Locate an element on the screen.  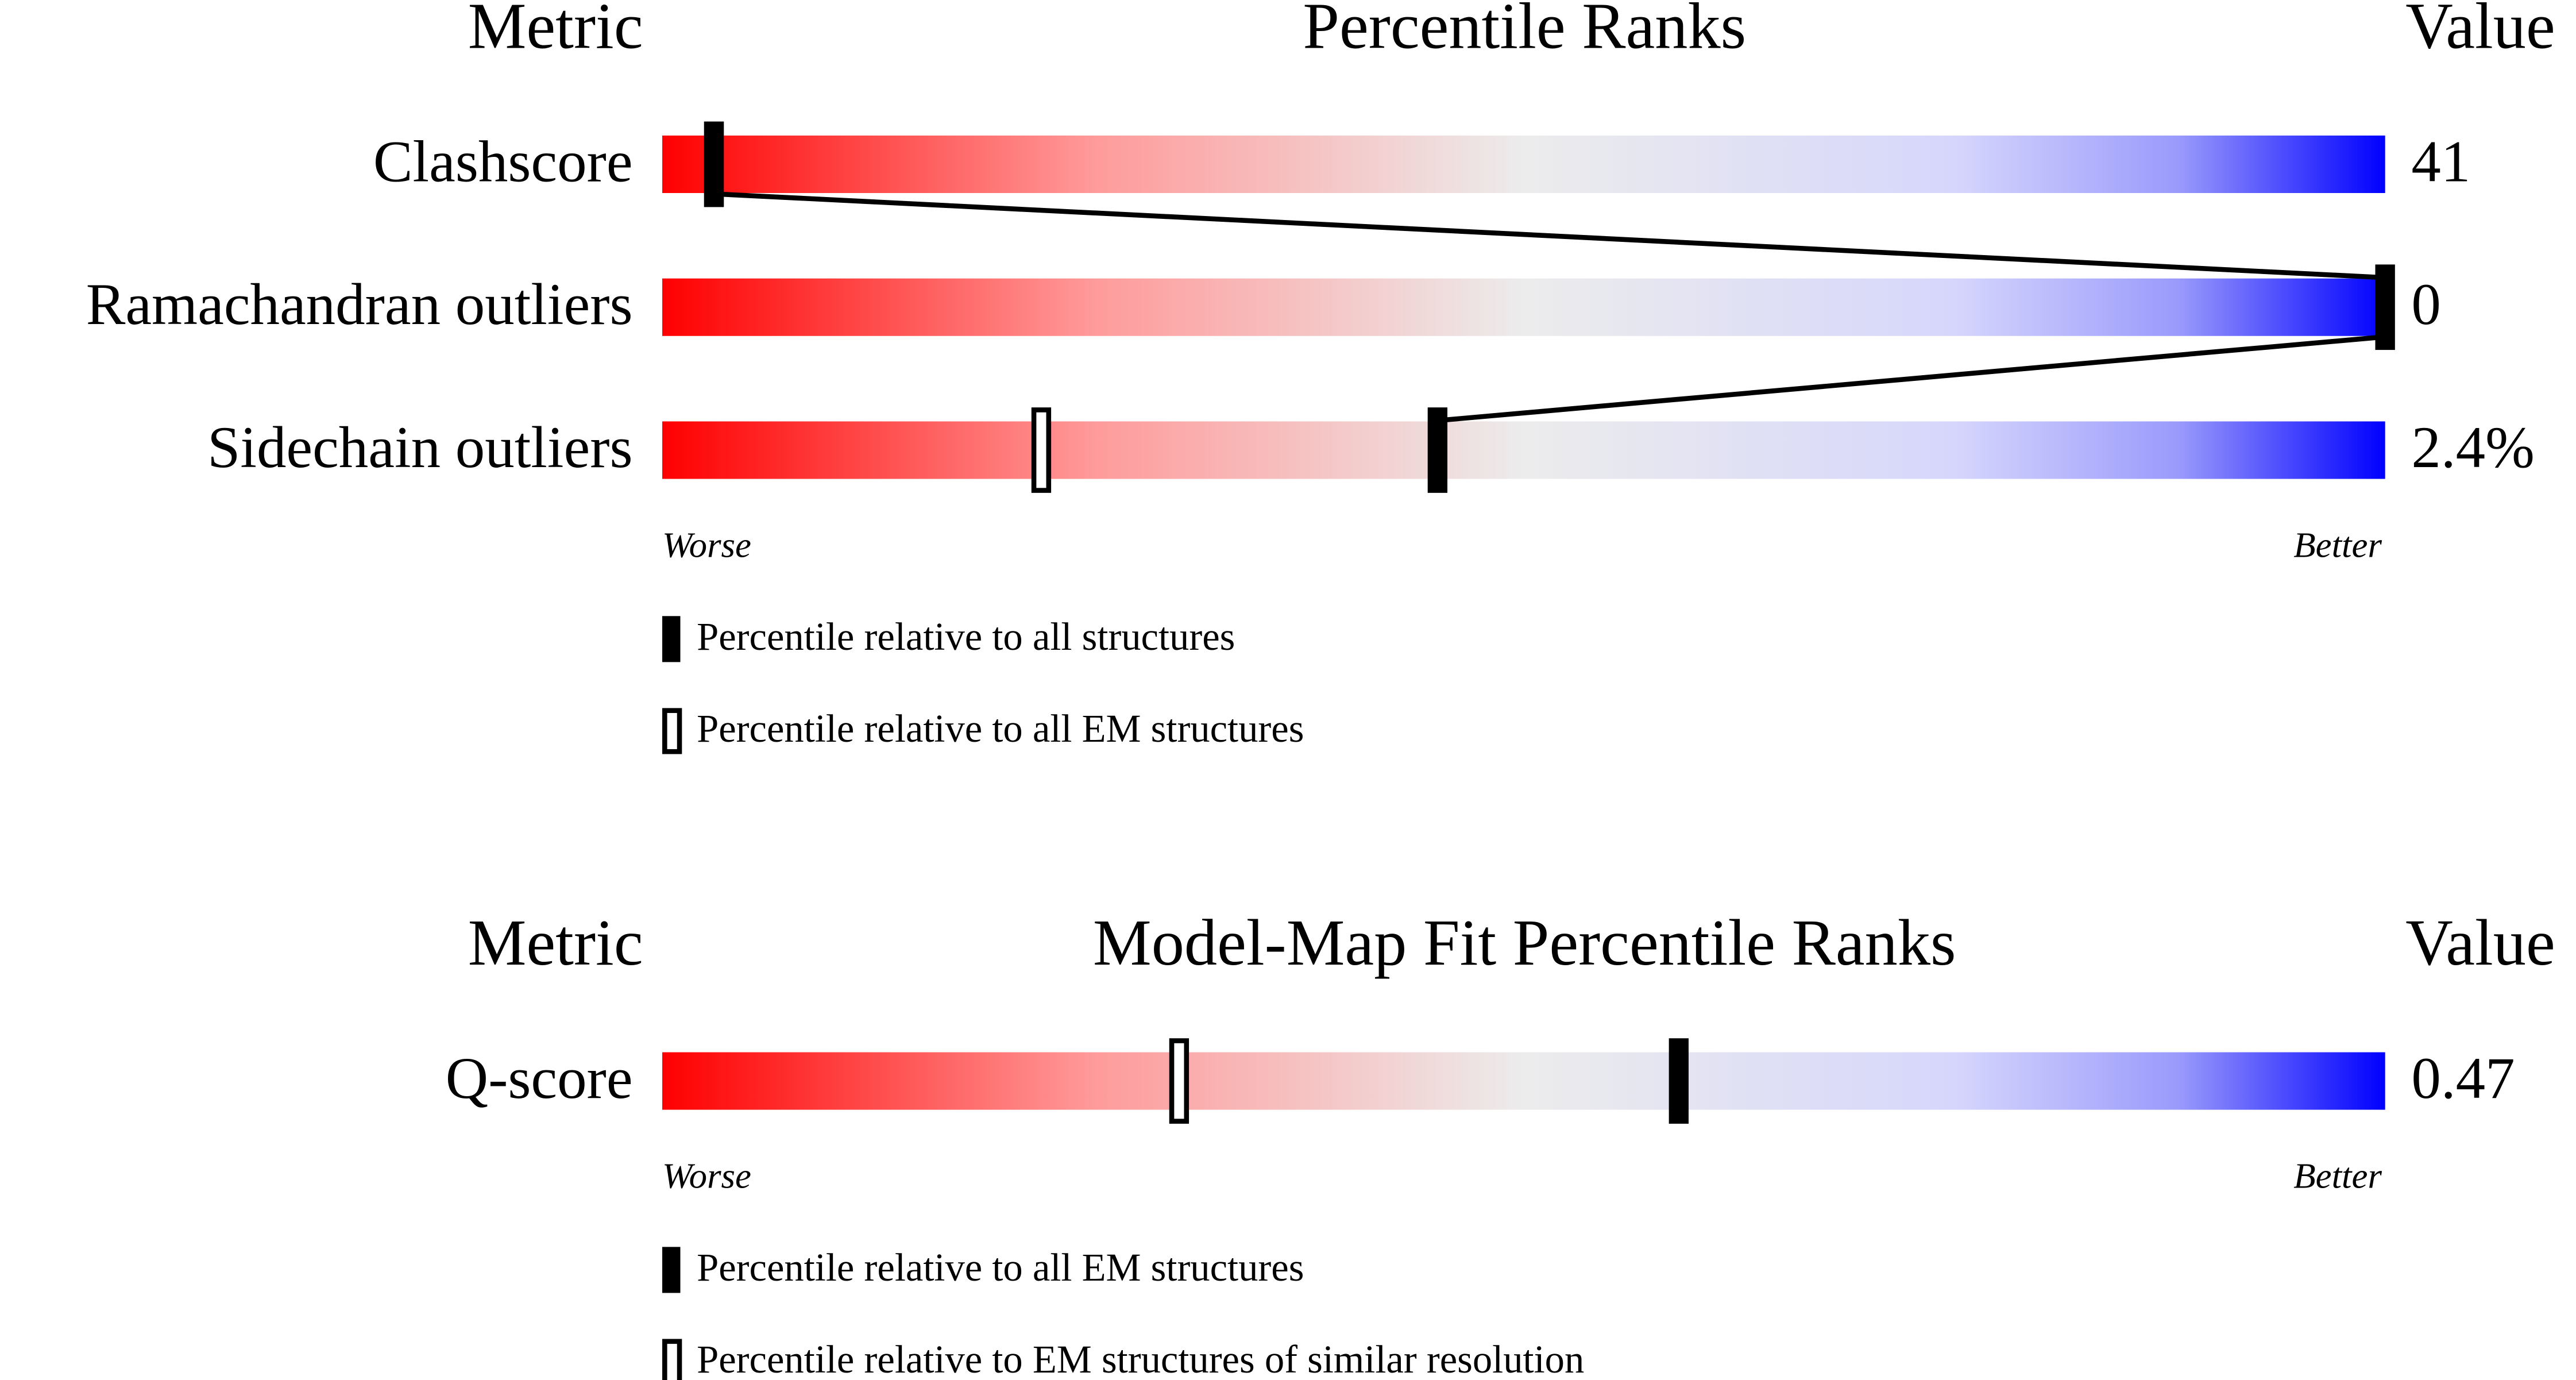
header-title: Percentile Ranks is located at coordinates (1524, 31).